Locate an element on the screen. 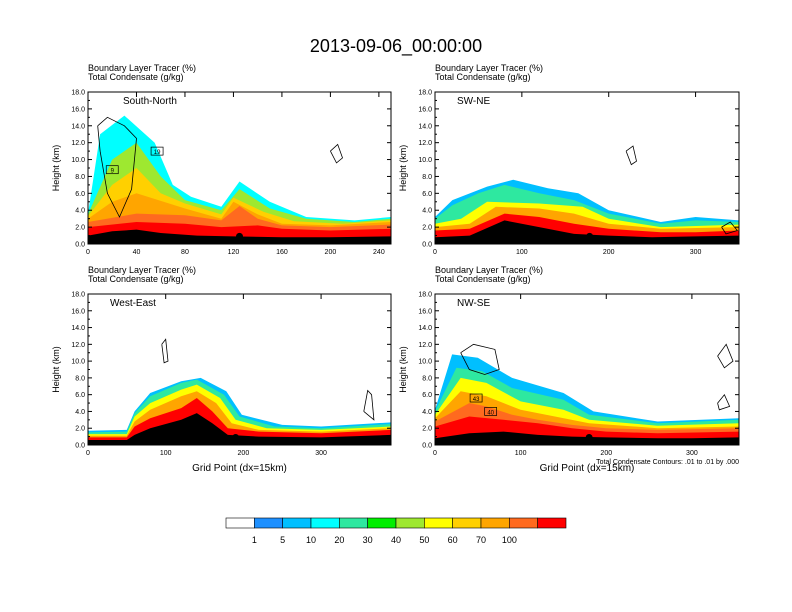  colorbar-label: 60 is located at coordinates (453, 540).